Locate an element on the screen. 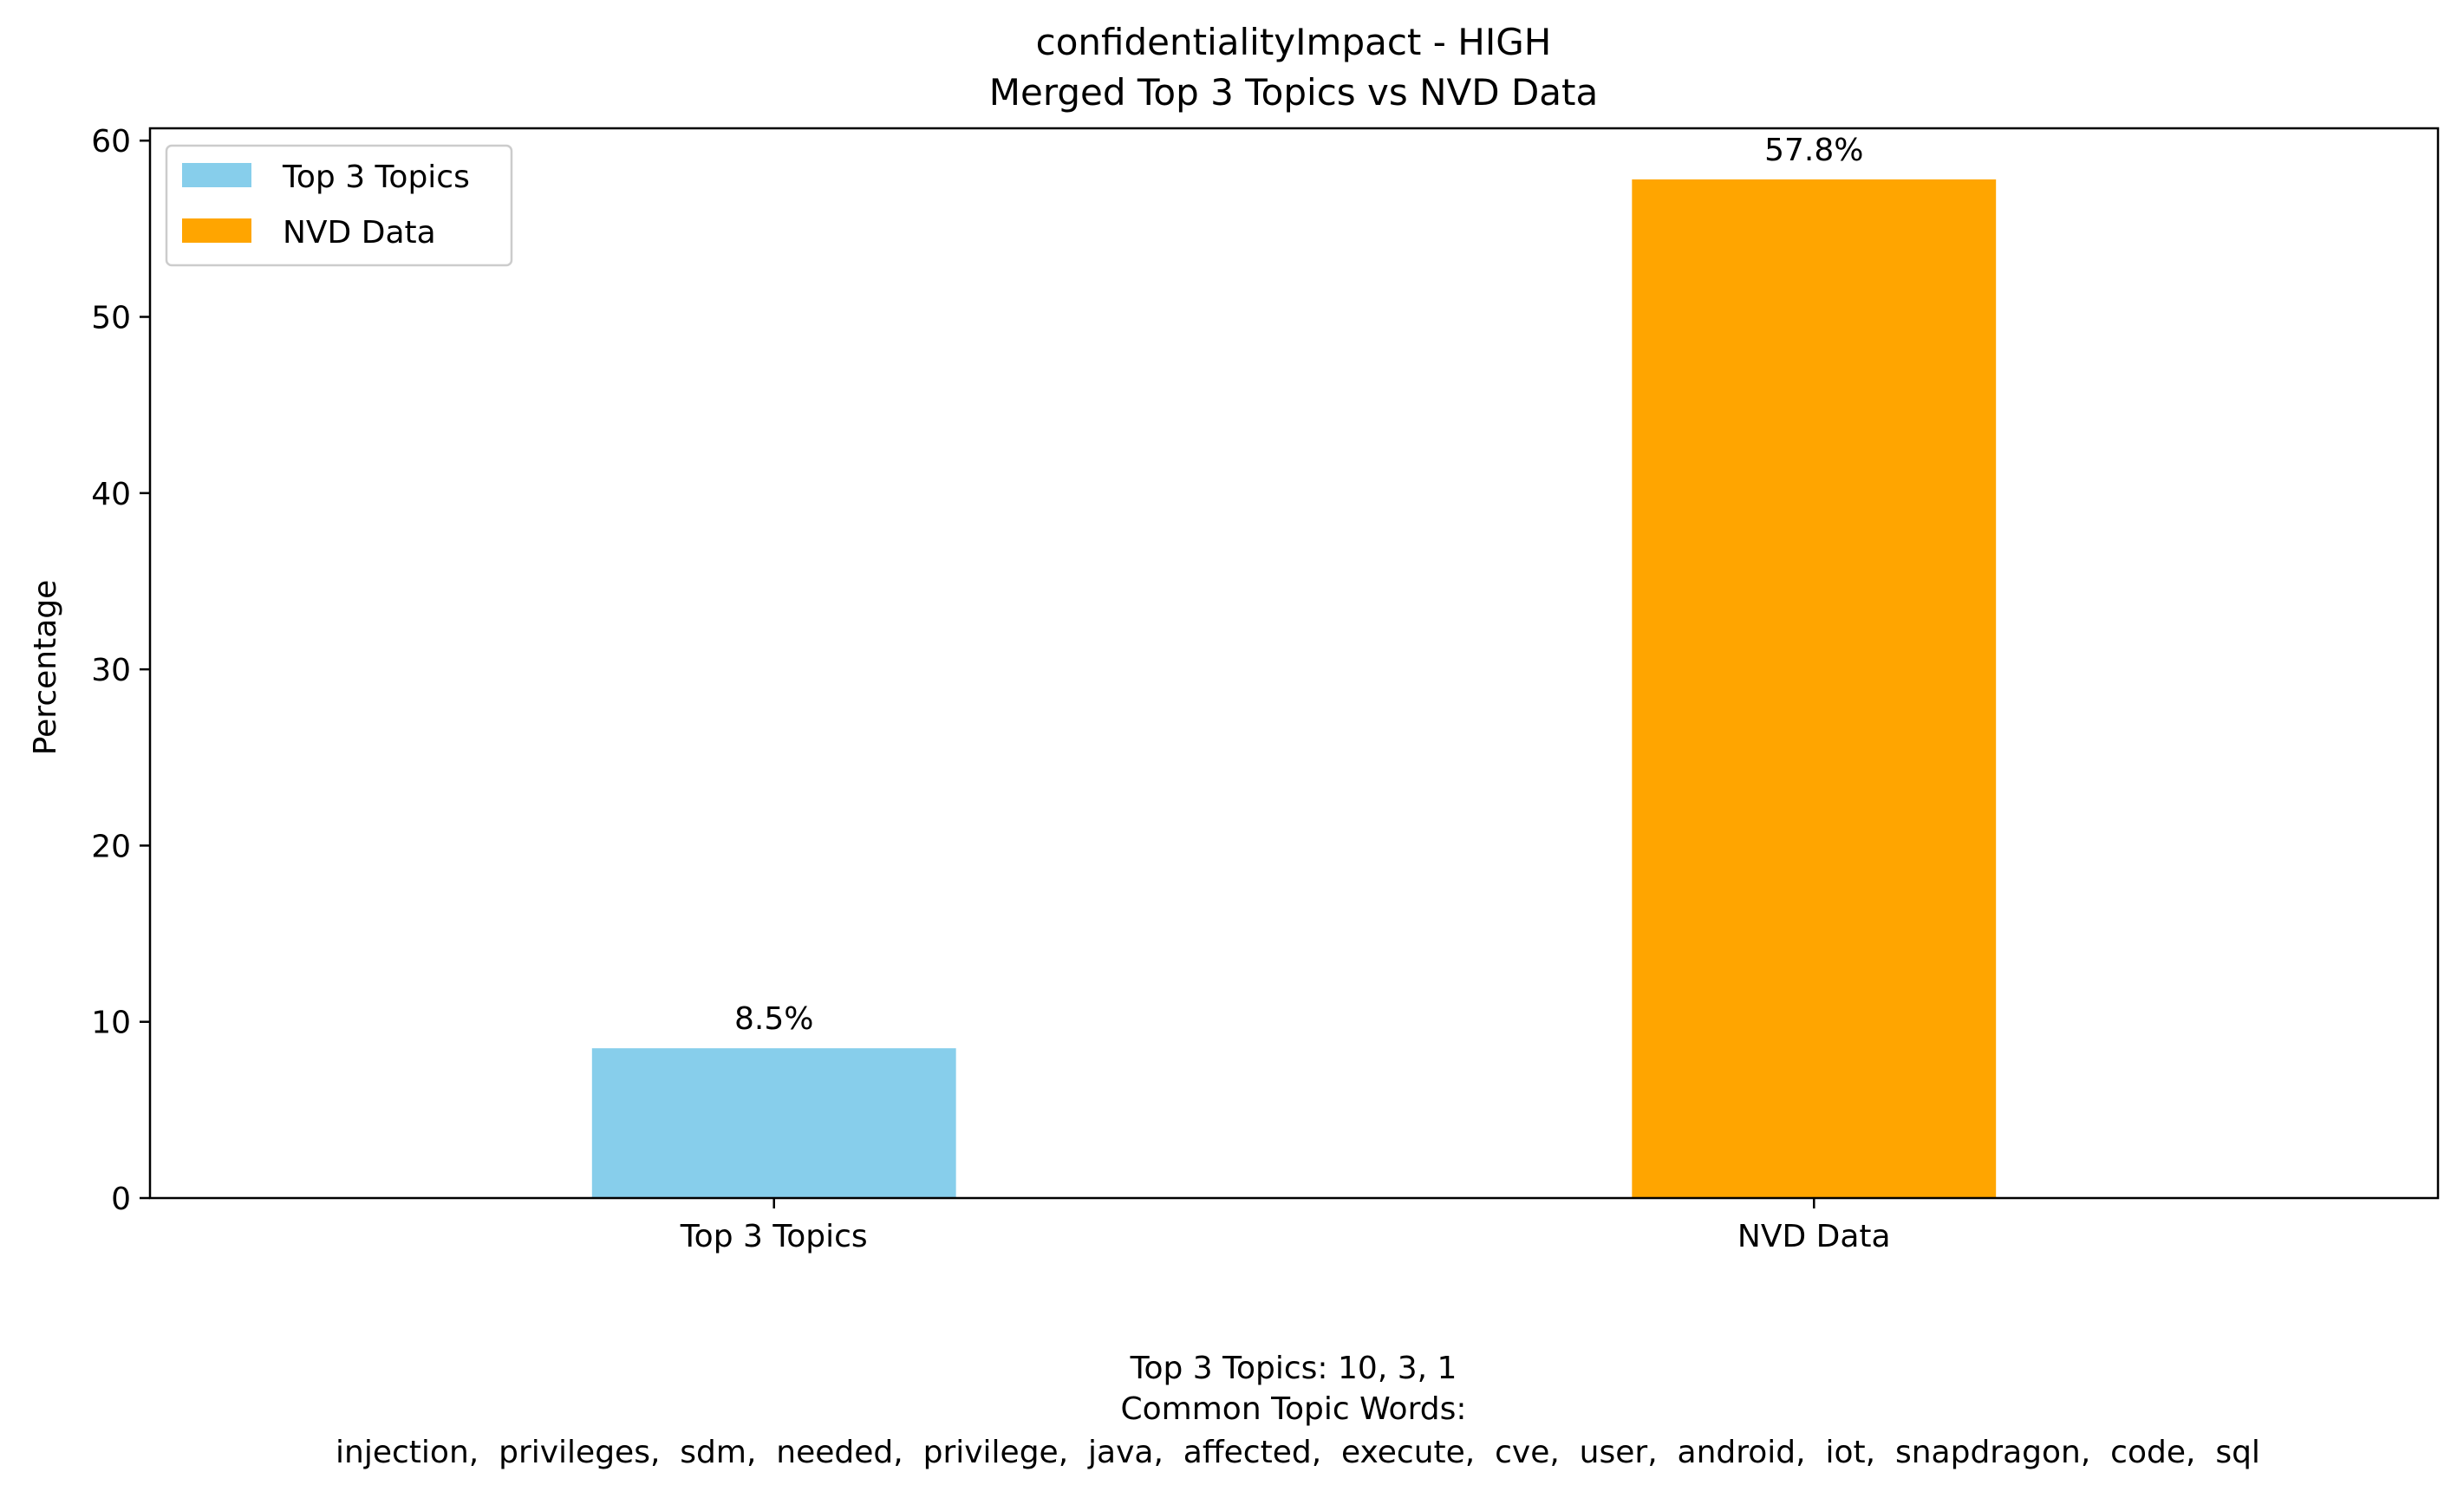 The width and height of the screenshot is (2464, 1498). bar-nvd-data is located at coordinates (1815, 688).